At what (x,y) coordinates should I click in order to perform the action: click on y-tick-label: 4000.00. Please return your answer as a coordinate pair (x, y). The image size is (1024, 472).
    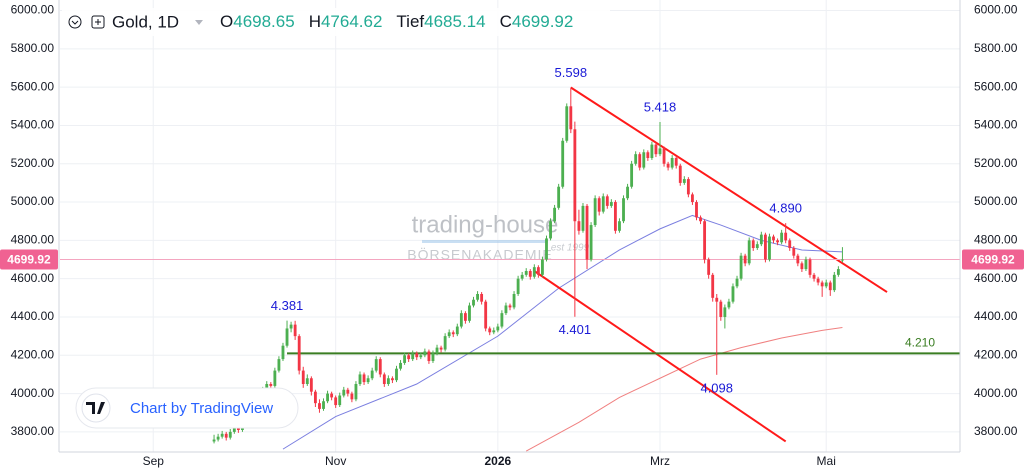
    Looking at the image, I should click on (33, 393).